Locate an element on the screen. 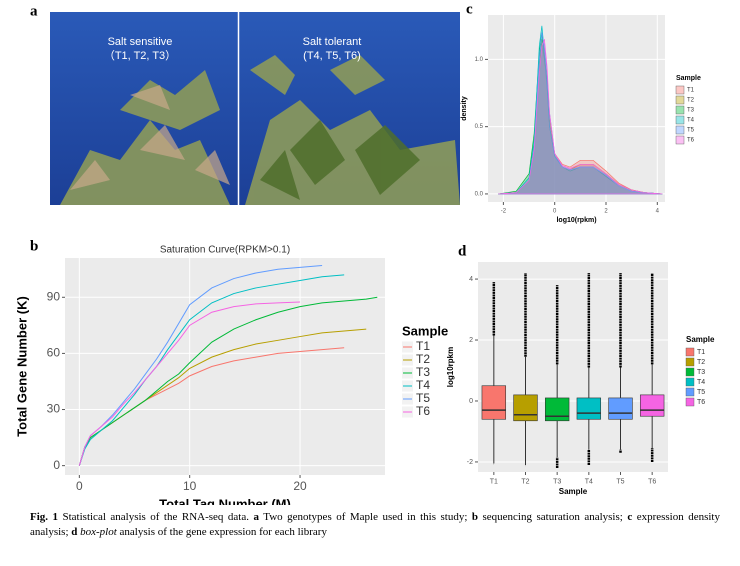  x-tick-label: T5 is located at coordinates (620, 481).